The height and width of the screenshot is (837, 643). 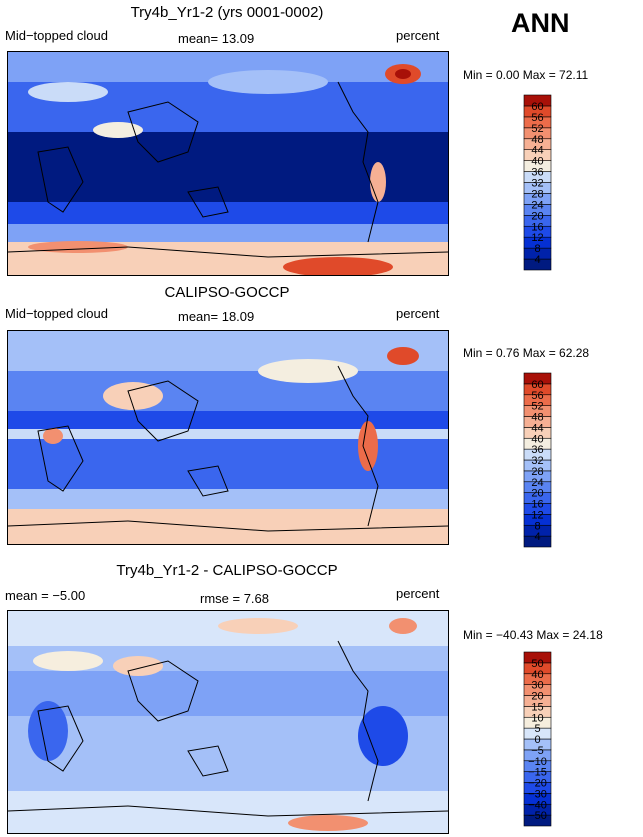 What do you see at coordinates (537, 707) in the screenshot?
I see `colorbar-tick-label: 15` at bounding box center [537, 707].